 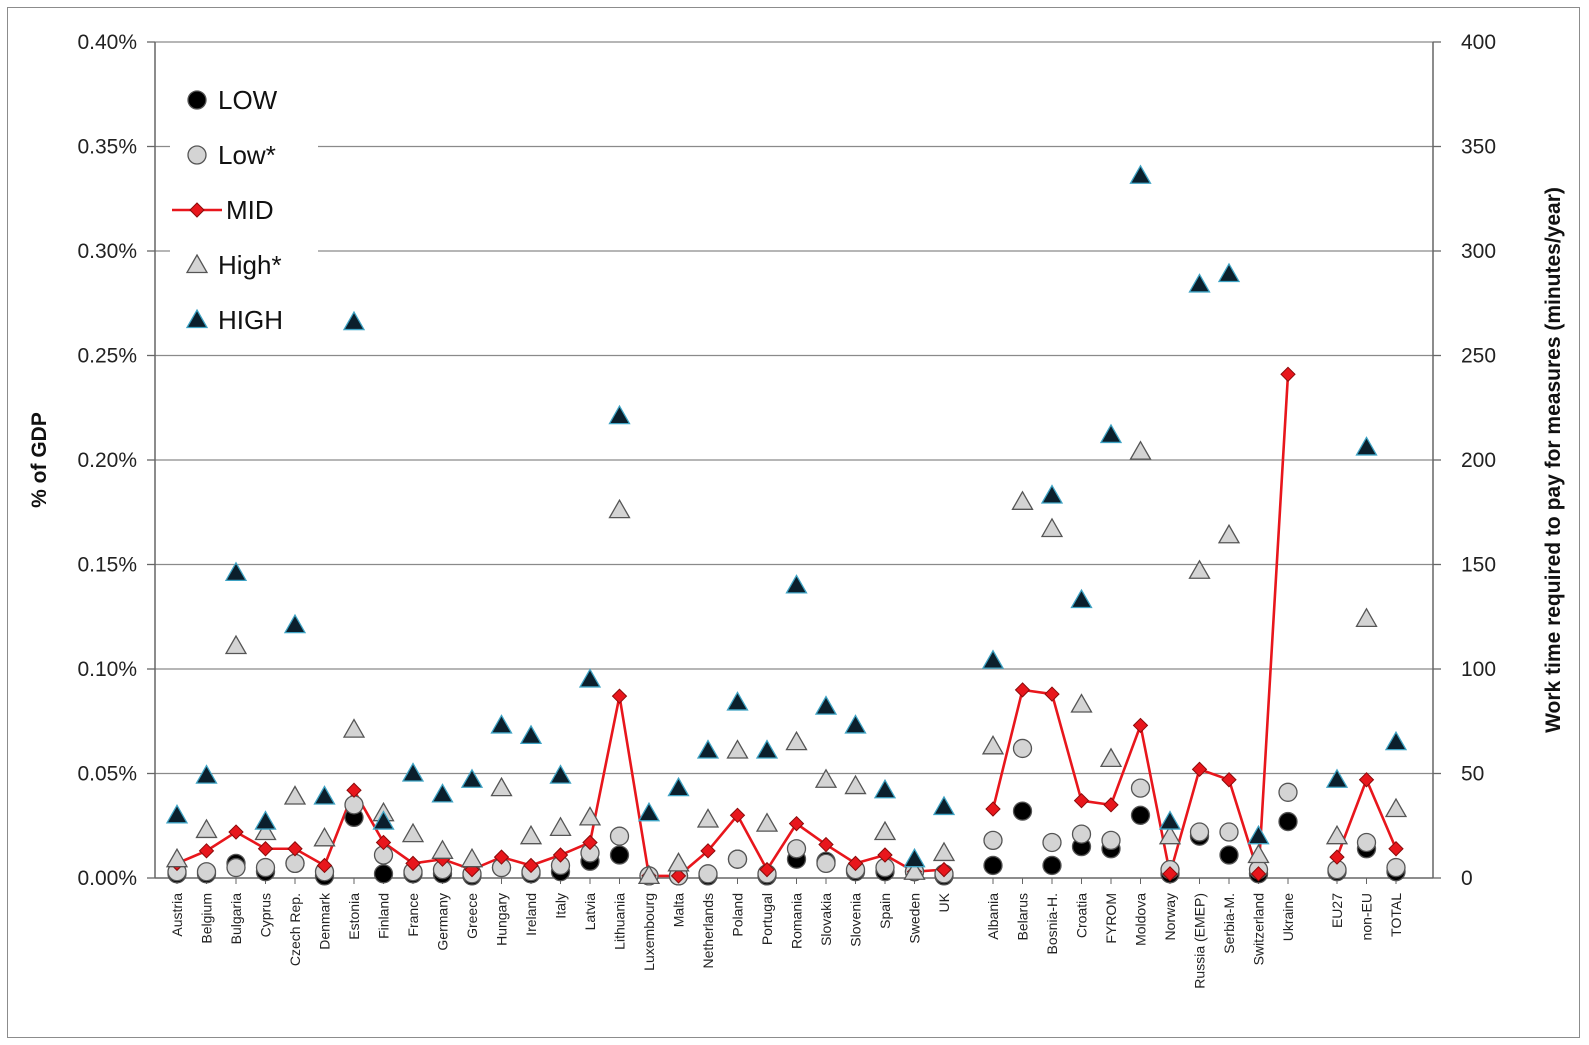 I want to click on category-label: Ukraine, so click(x=1288, y=917).